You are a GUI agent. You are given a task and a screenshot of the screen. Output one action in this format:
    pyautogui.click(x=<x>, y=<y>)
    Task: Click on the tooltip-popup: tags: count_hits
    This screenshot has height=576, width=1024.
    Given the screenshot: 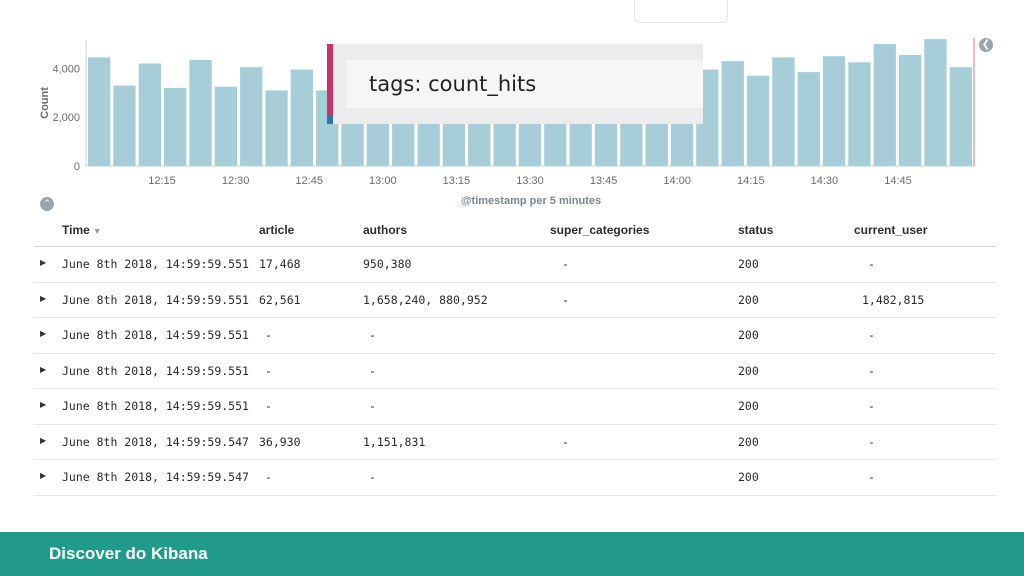 What is the action you would take?
    pyautogui.click(x=515, y=84)
    